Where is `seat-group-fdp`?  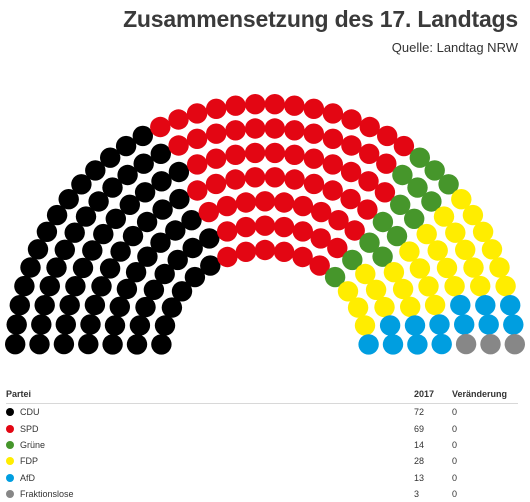 seat-group-fdp is located at coordinates (426, 262).